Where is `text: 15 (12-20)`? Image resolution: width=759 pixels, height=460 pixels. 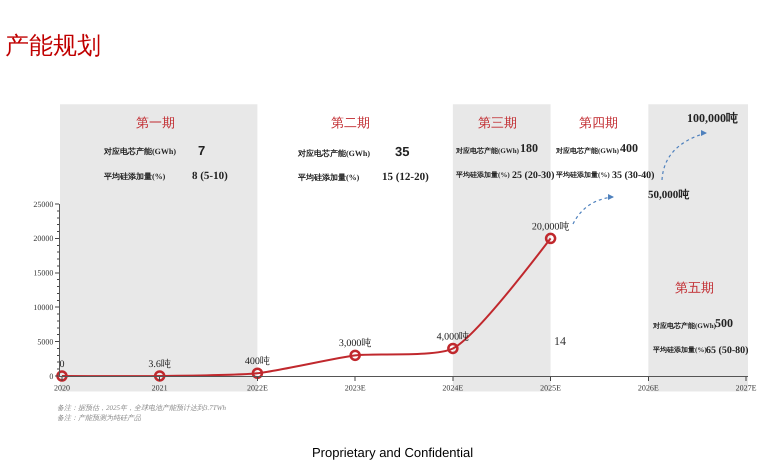
text: 15 (12-20) is located at coordinates (406, 177).